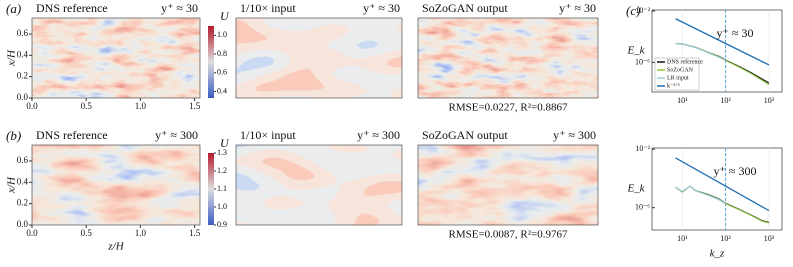 The height and width of the screenshot is (267, 793). What do you see at coordinates (13, 8) in the screenshot?
I see `panel-label: (a)` at bounding box center [13, 8].